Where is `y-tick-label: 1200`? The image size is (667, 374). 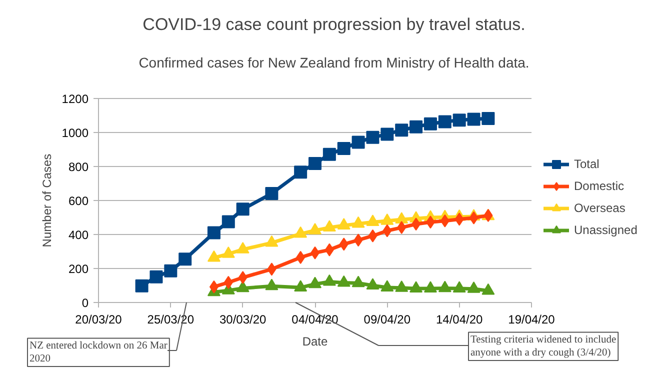
y-tick-label: 1200 is located at coordinates (75, 99).